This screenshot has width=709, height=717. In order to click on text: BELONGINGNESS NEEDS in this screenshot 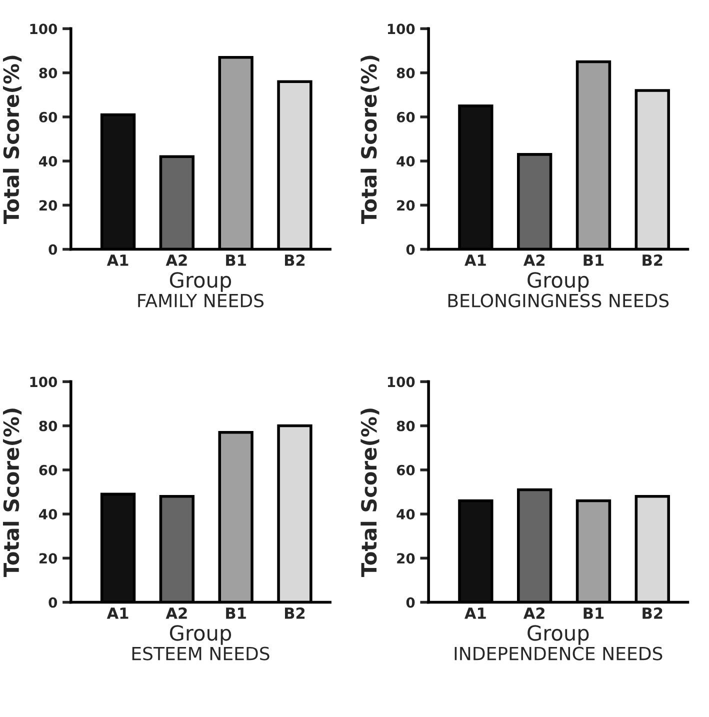, I will do `click(558, 301)`.